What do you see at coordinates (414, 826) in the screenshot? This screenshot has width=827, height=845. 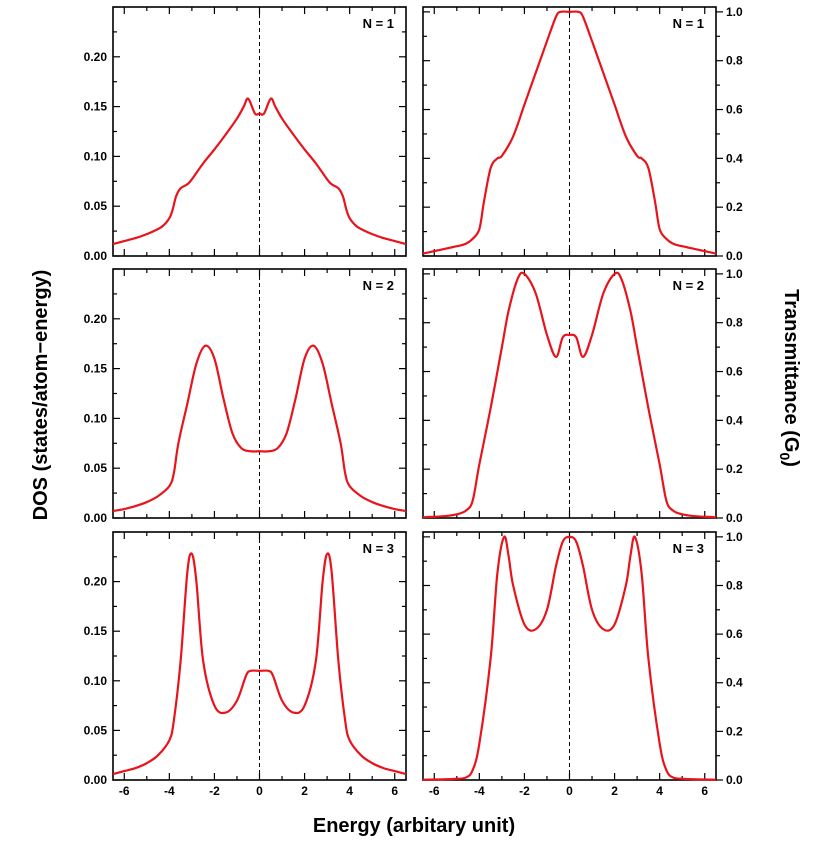 I see `x-axis-title: Energy (arbitary unit)` at bounding box center [414, 826].